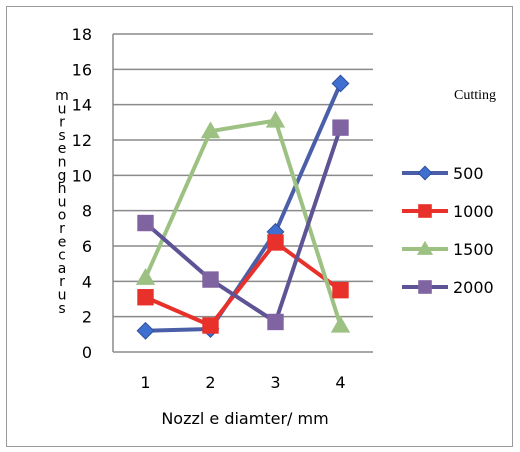 Image resolution: width=520 pixels, height=452 pixels. What do you see at coordinates (244, 418) in the screenshot?
I see `x-axis-label: Nozzl e diamter/ mm` at bounding box center [244, 418].